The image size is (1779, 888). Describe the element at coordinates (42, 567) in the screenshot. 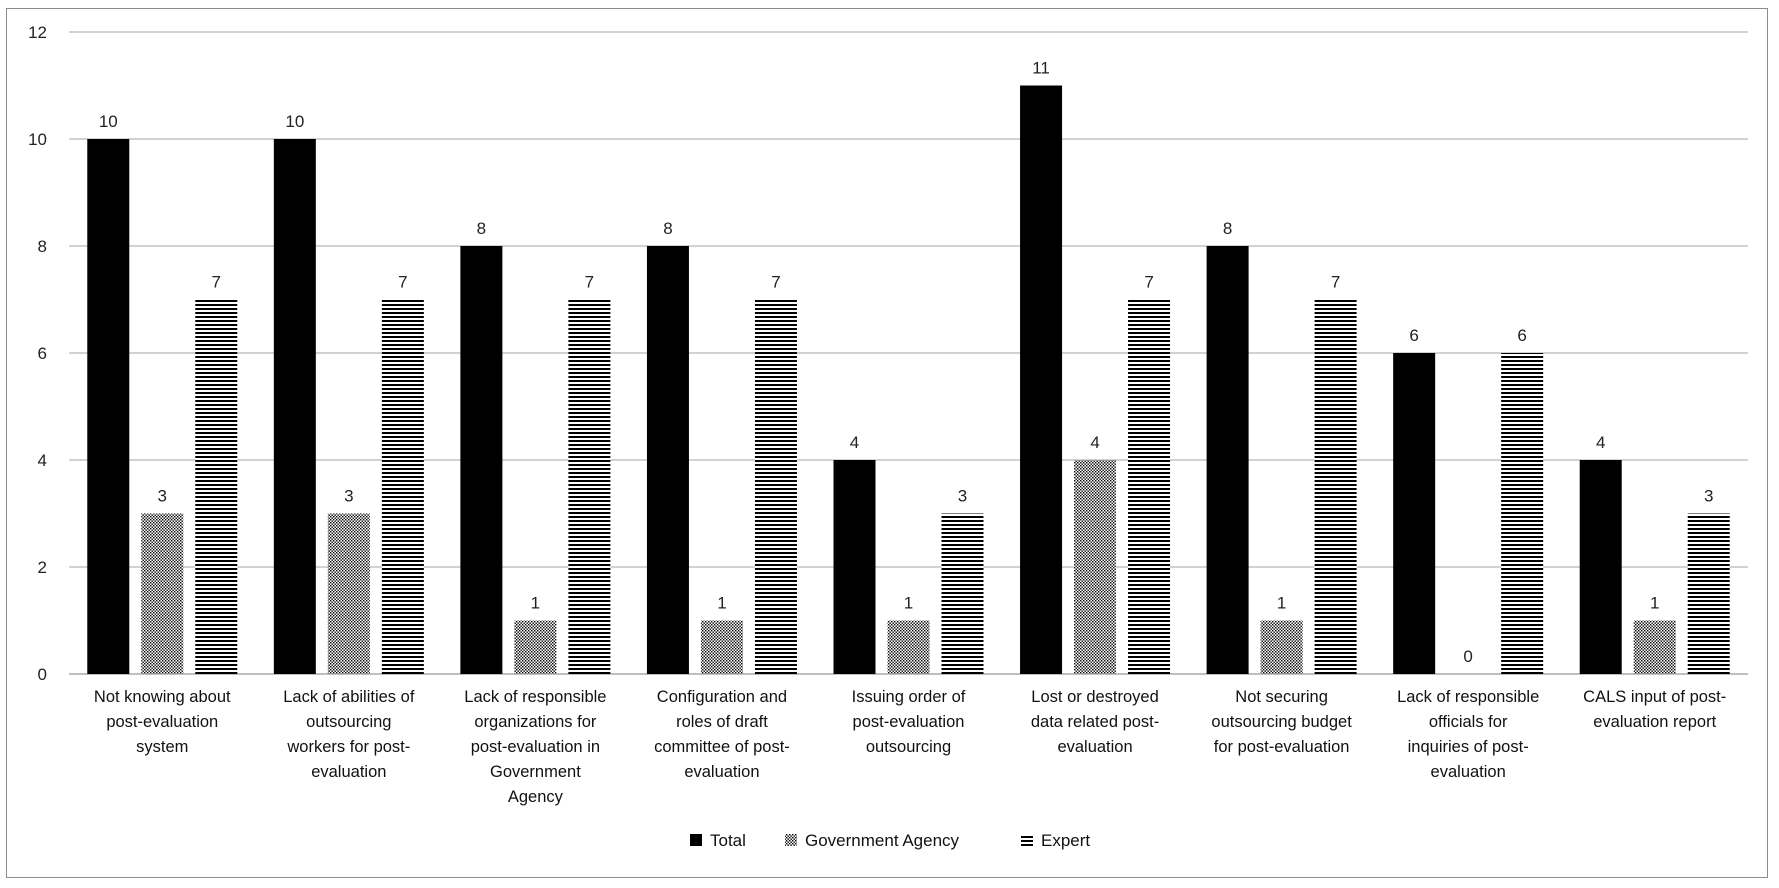

I see `y-tick-label: 2` at that location.